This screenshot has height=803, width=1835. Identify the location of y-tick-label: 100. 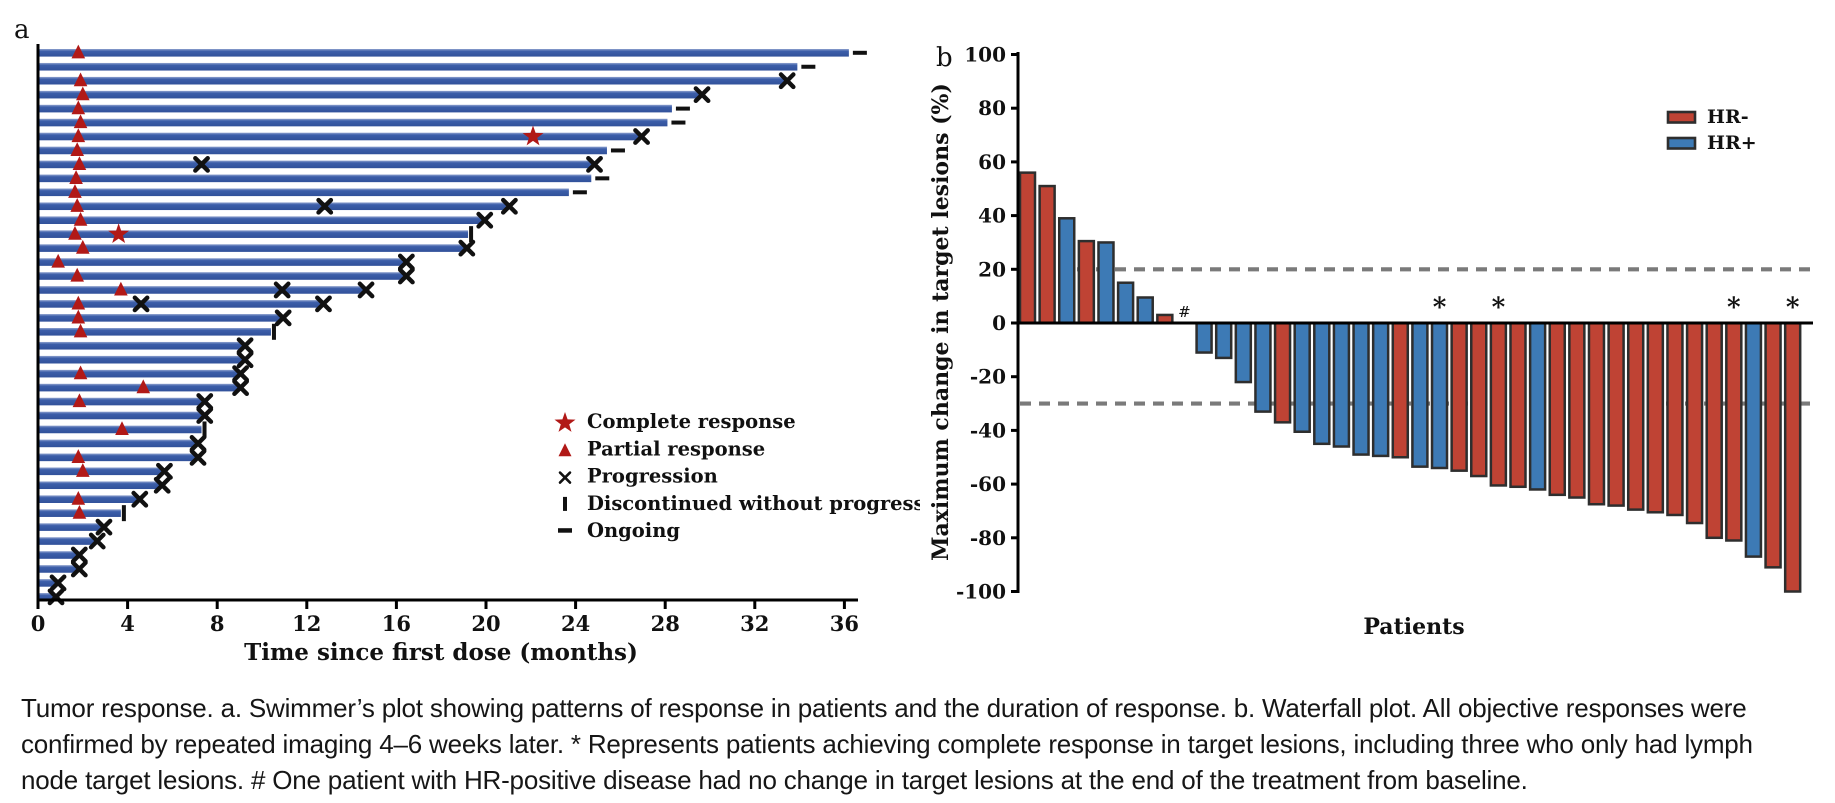
(985, 55).